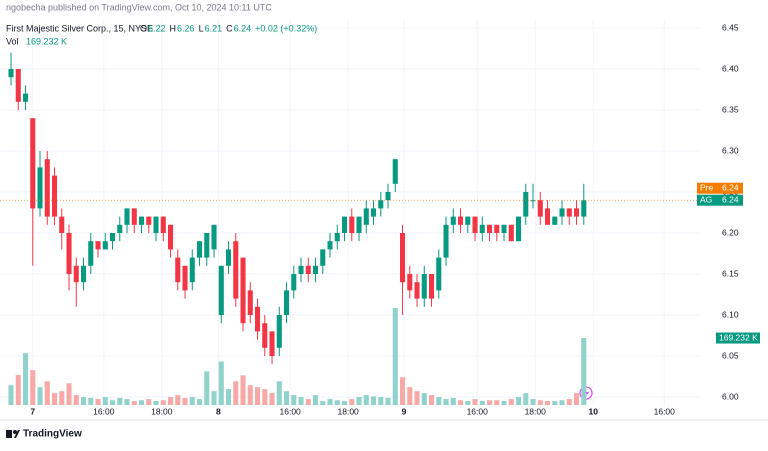  Describe the element at coordinates (404, 411) in the screenshot. I see `x-tick-label: 9` at that location.